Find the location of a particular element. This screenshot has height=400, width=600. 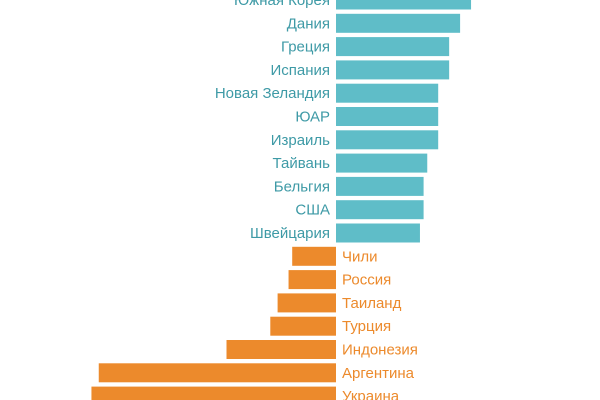

category-label-1: Южная Корея is located at coordinates (282, 4).